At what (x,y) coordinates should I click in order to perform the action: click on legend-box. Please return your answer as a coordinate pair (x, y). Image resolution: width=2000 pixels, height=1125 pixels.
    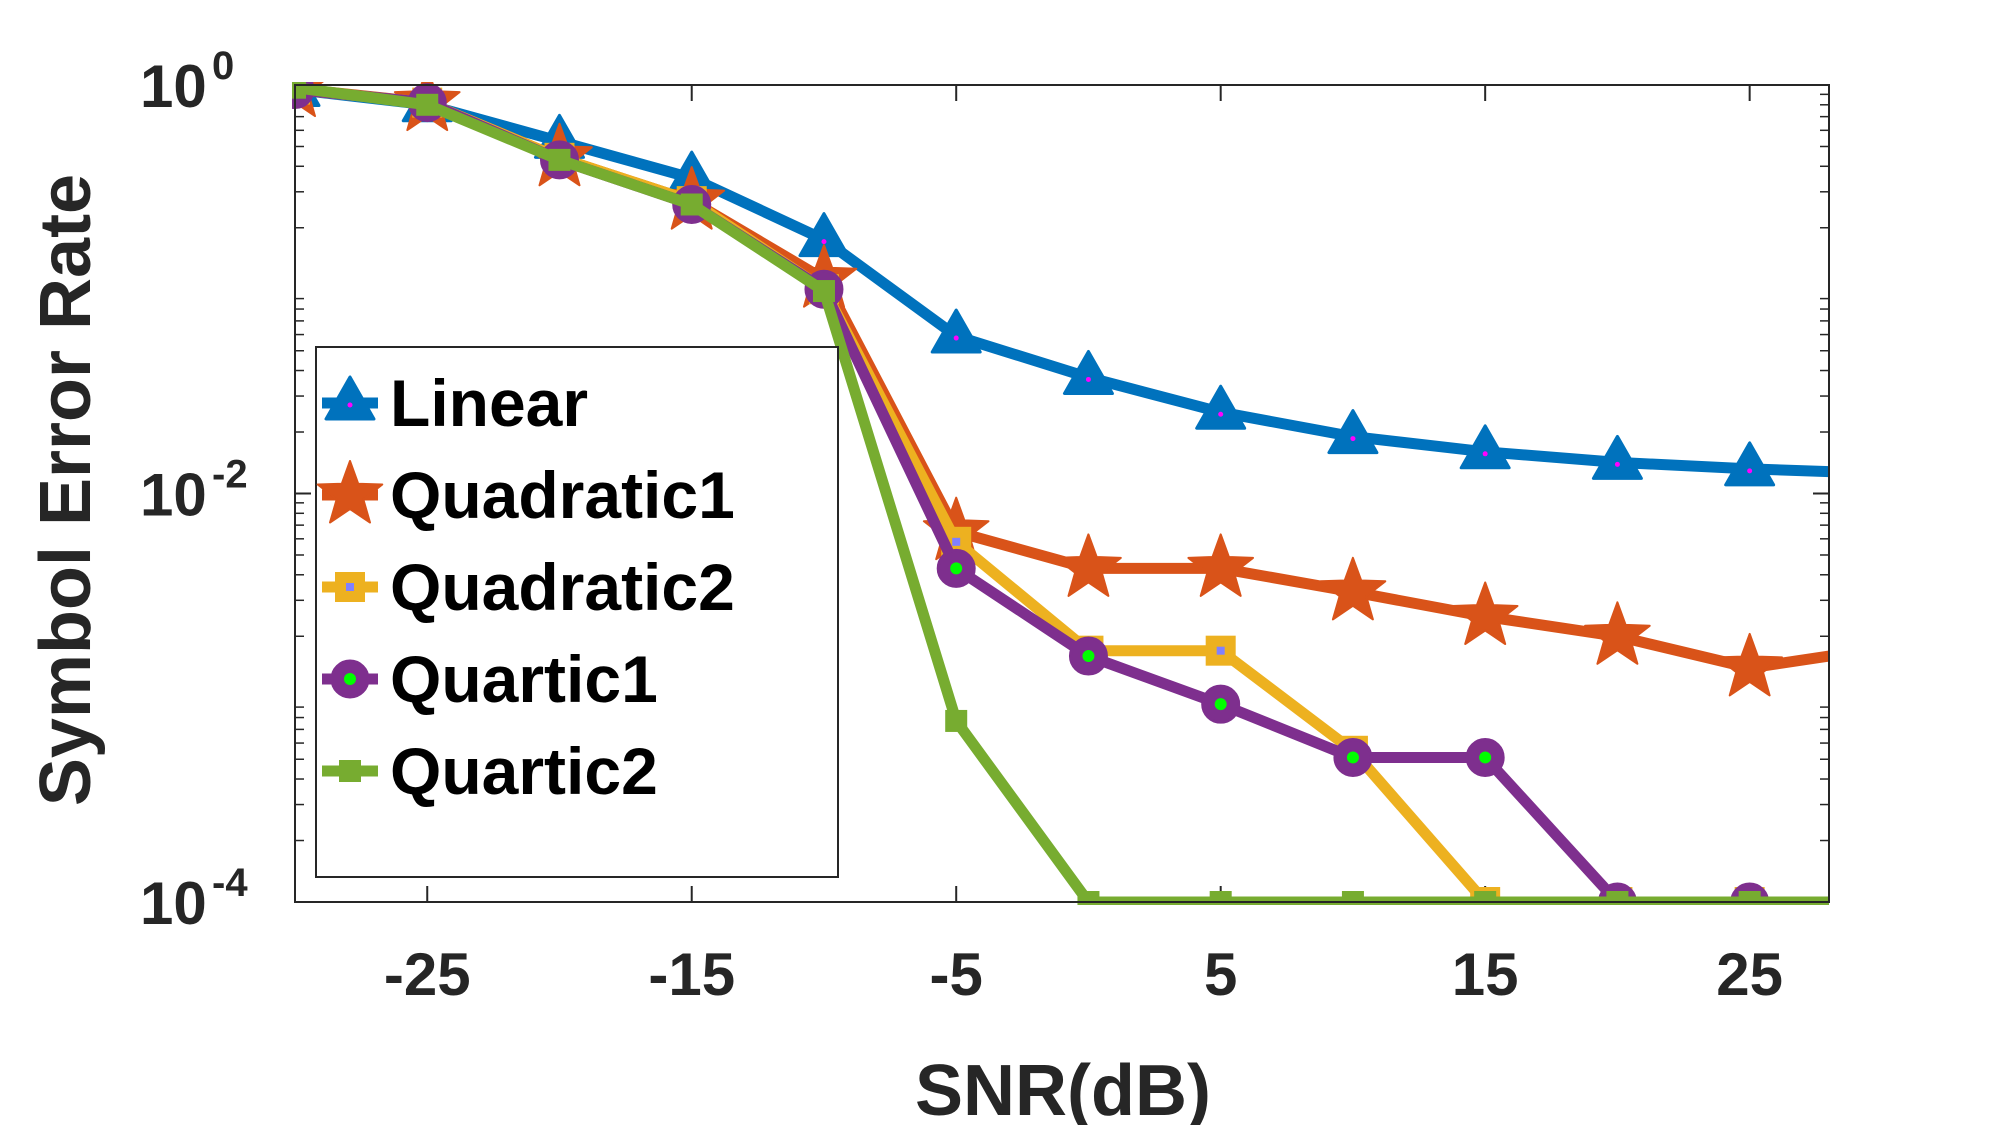
    Looking at the image, I should click on (577, 612).